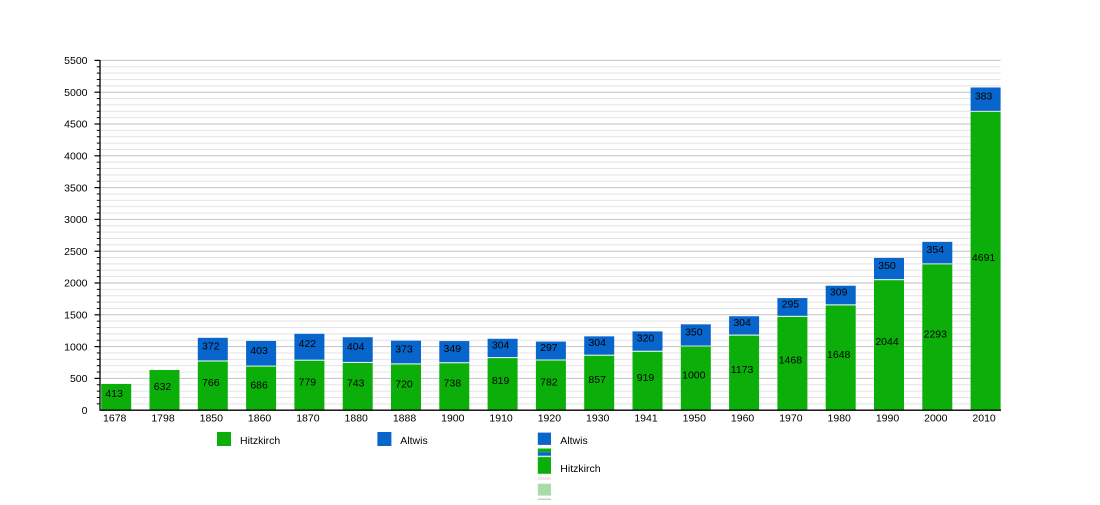 Image resolution: width=1100 pixels, height=505 pixels. What do you see at coordinates (695, 419) in the screenshot?
I see `svg-text: 1950` at bounding box center [695, 419].